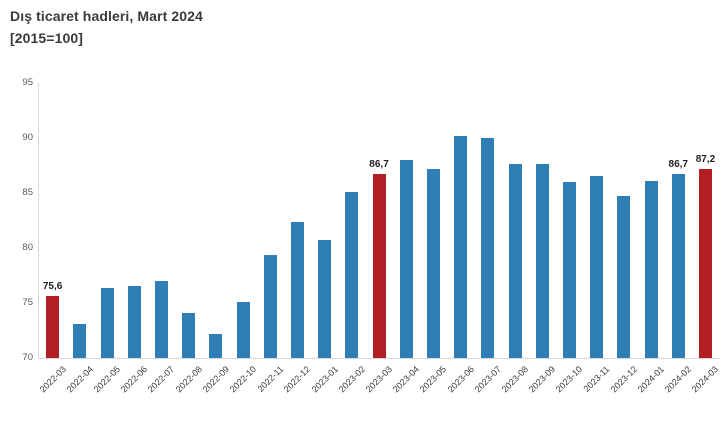  Describe the element at coordinates (17, 220) in the screenshot. I see `y-axis: 70 75 80 85 90 95` at that location.